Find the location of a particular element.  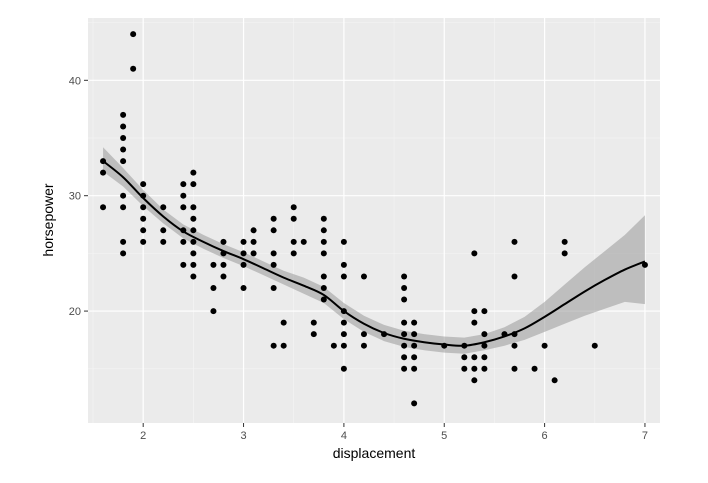

x-tick-label: 4 is located at coordinates (344, 436).